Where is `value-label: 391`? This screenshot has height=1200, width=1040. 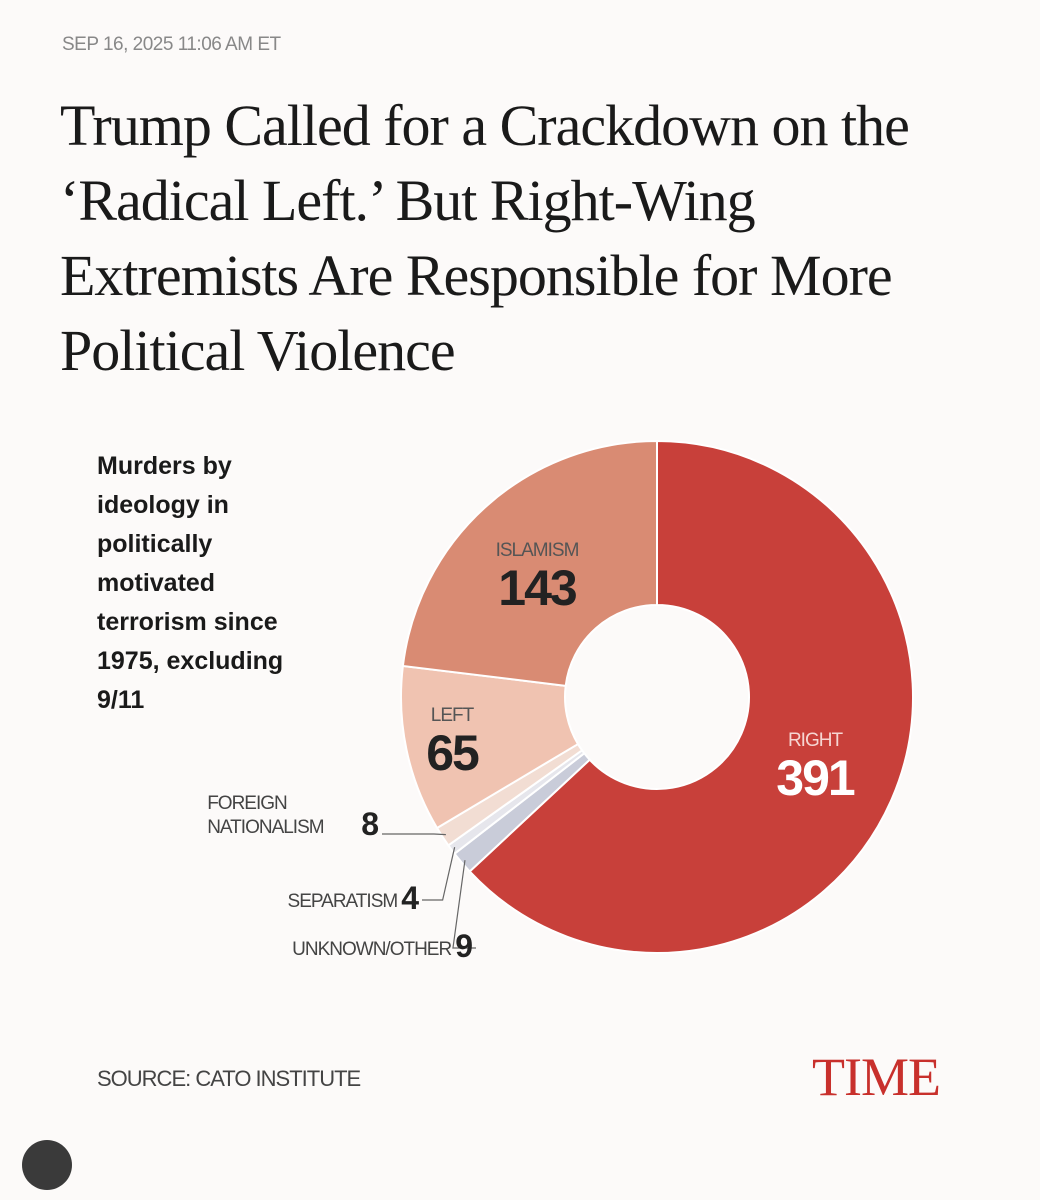
value-label: 391 is located at coordinates (815, 778).